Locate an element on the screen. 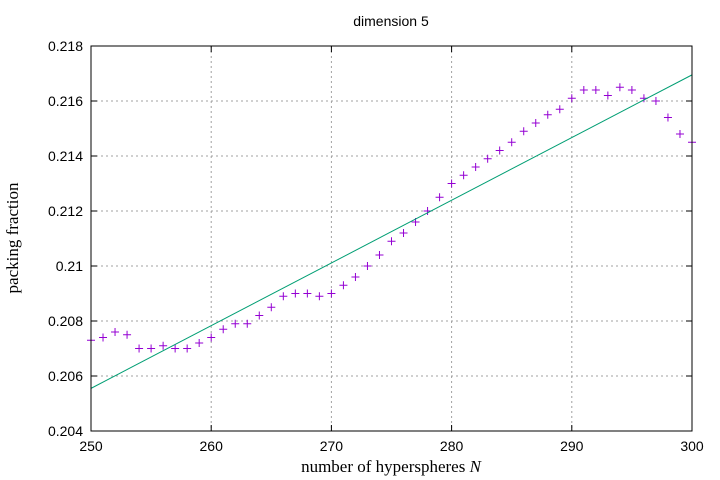 The height and width of the screenshot is (480, 720). y-tick-label: 0.204 is located at coordinates (65, 431).